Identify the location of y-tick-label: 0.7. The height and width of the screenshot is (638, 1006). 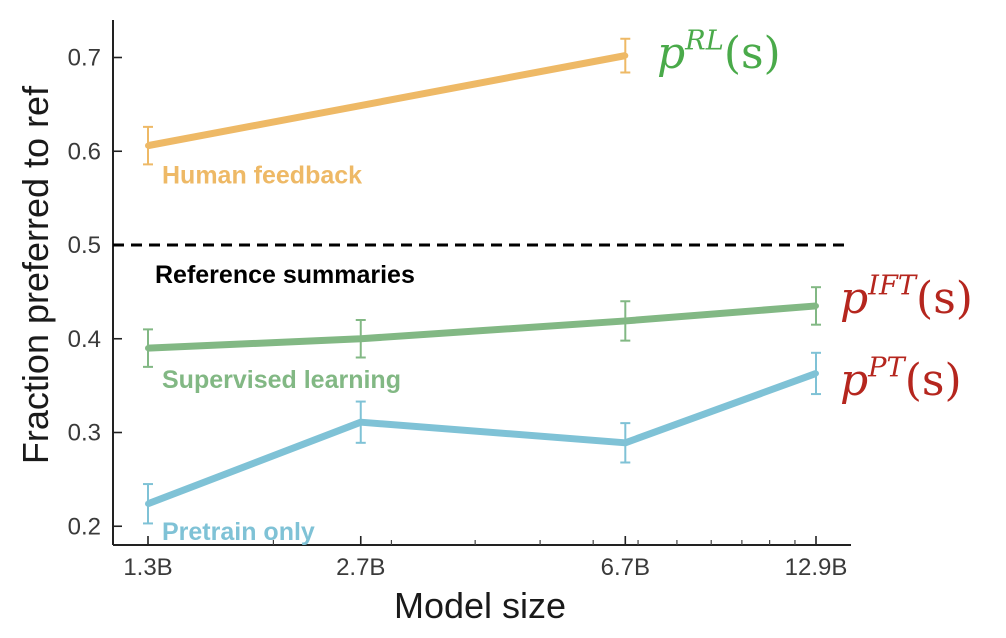
(84, 58).